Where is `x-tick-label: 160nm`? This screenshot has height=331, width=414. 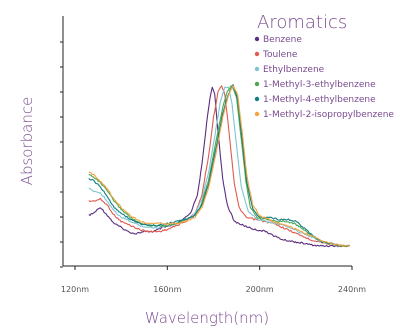 x-tick-label: 160nm is located at coordinates (167, 289).